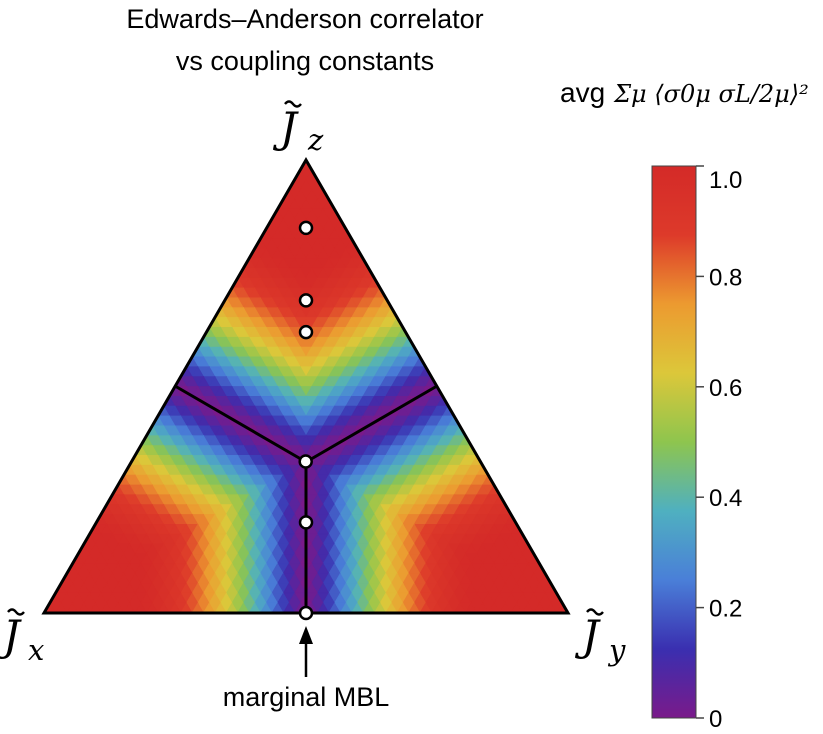 This screenshot has width=823, height=734. Describe the element at coordinates (306, 420) in the screenshot. I see `data-points` at that location.